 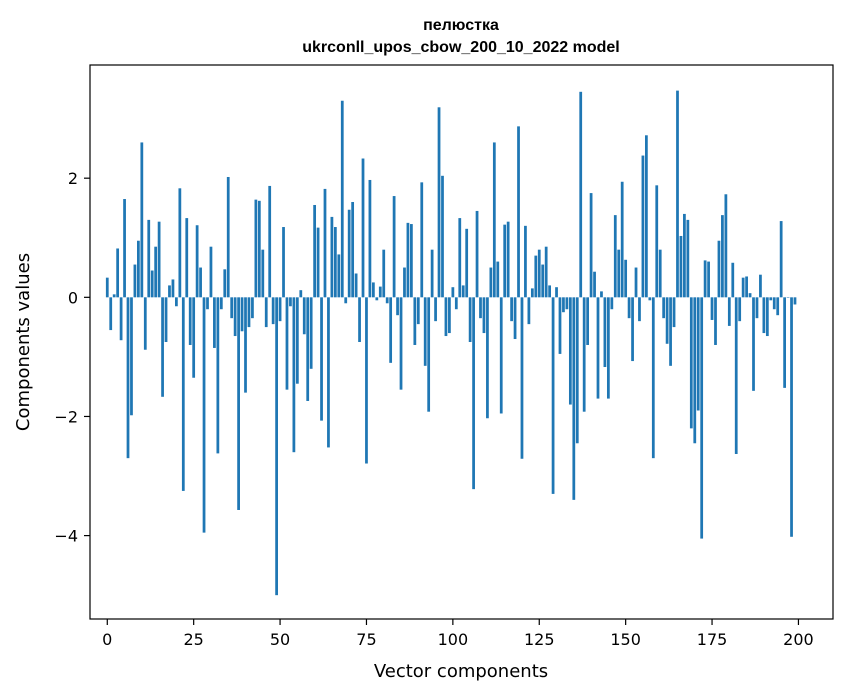 What do you see at coordinates (66, 416) in the screenshot?
I see `y-tick-label: −2` at bounding box center [66, 416].